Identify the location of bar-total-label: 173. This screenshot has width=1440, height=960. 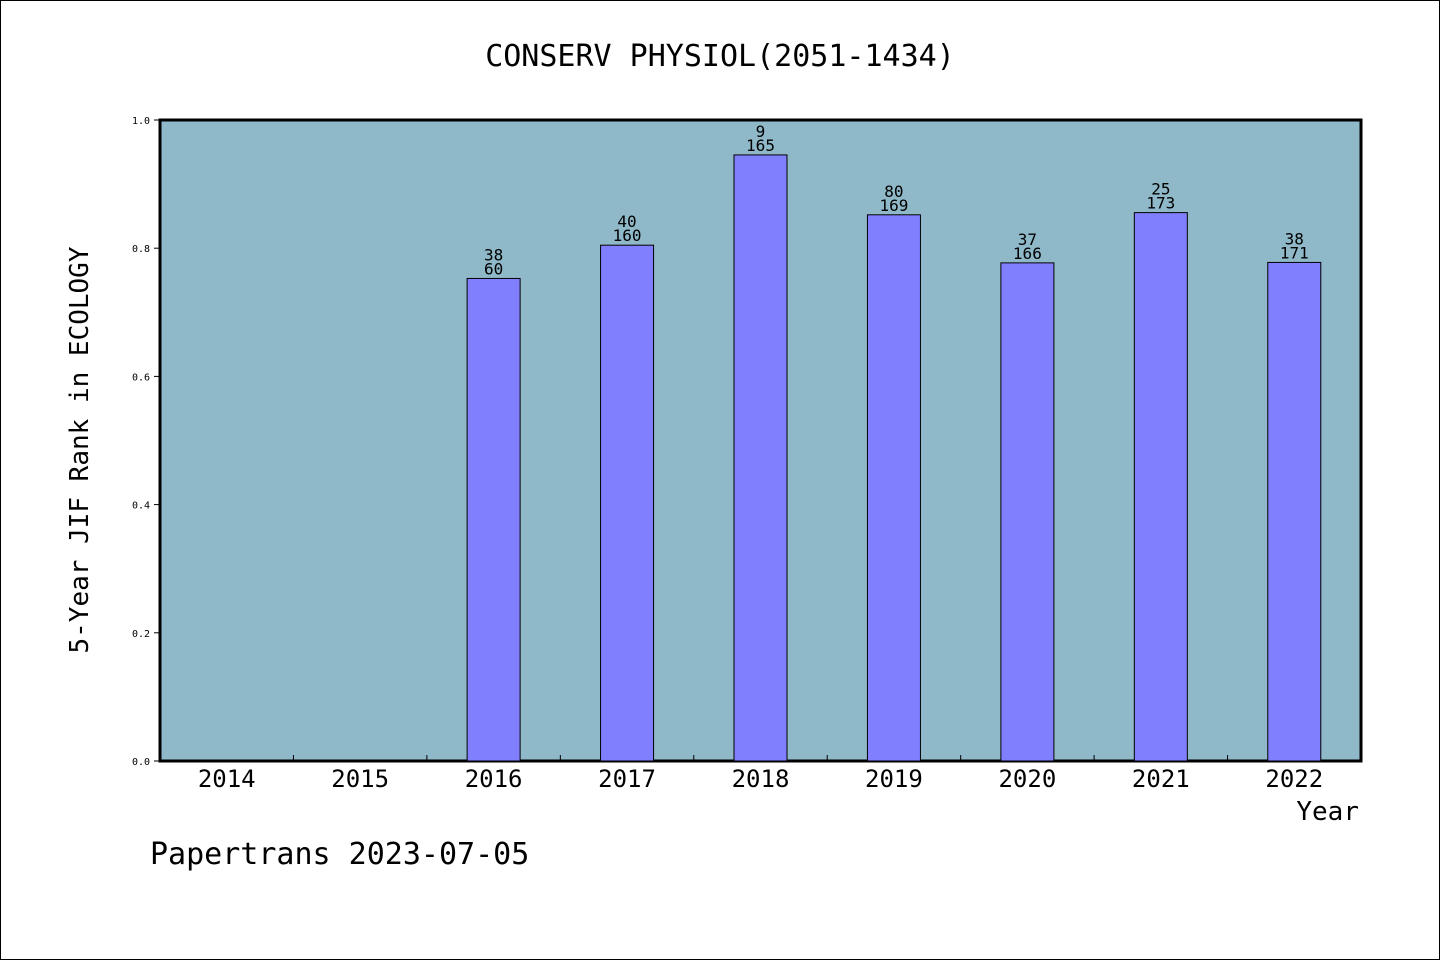
(1160, 203).